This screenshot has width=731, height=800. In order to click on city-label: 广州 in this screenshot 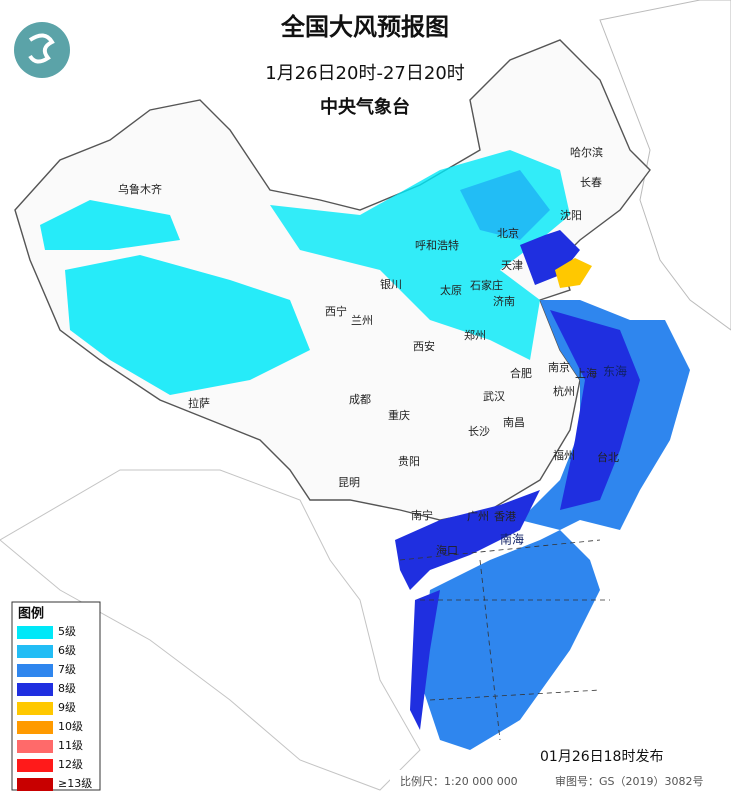, I will do `click(478, 516)`.